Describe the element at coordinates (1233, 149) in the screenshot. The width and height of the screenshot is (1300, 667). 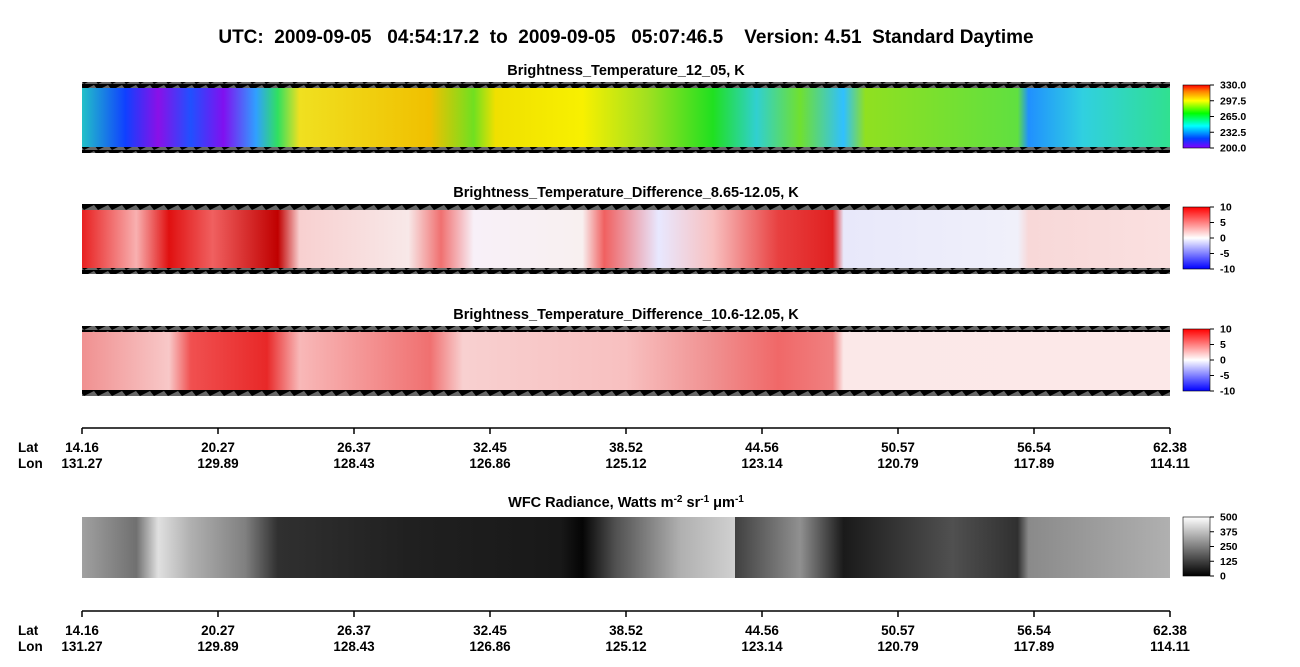
I see `colorbar-tick-label: 200.0` at that location.